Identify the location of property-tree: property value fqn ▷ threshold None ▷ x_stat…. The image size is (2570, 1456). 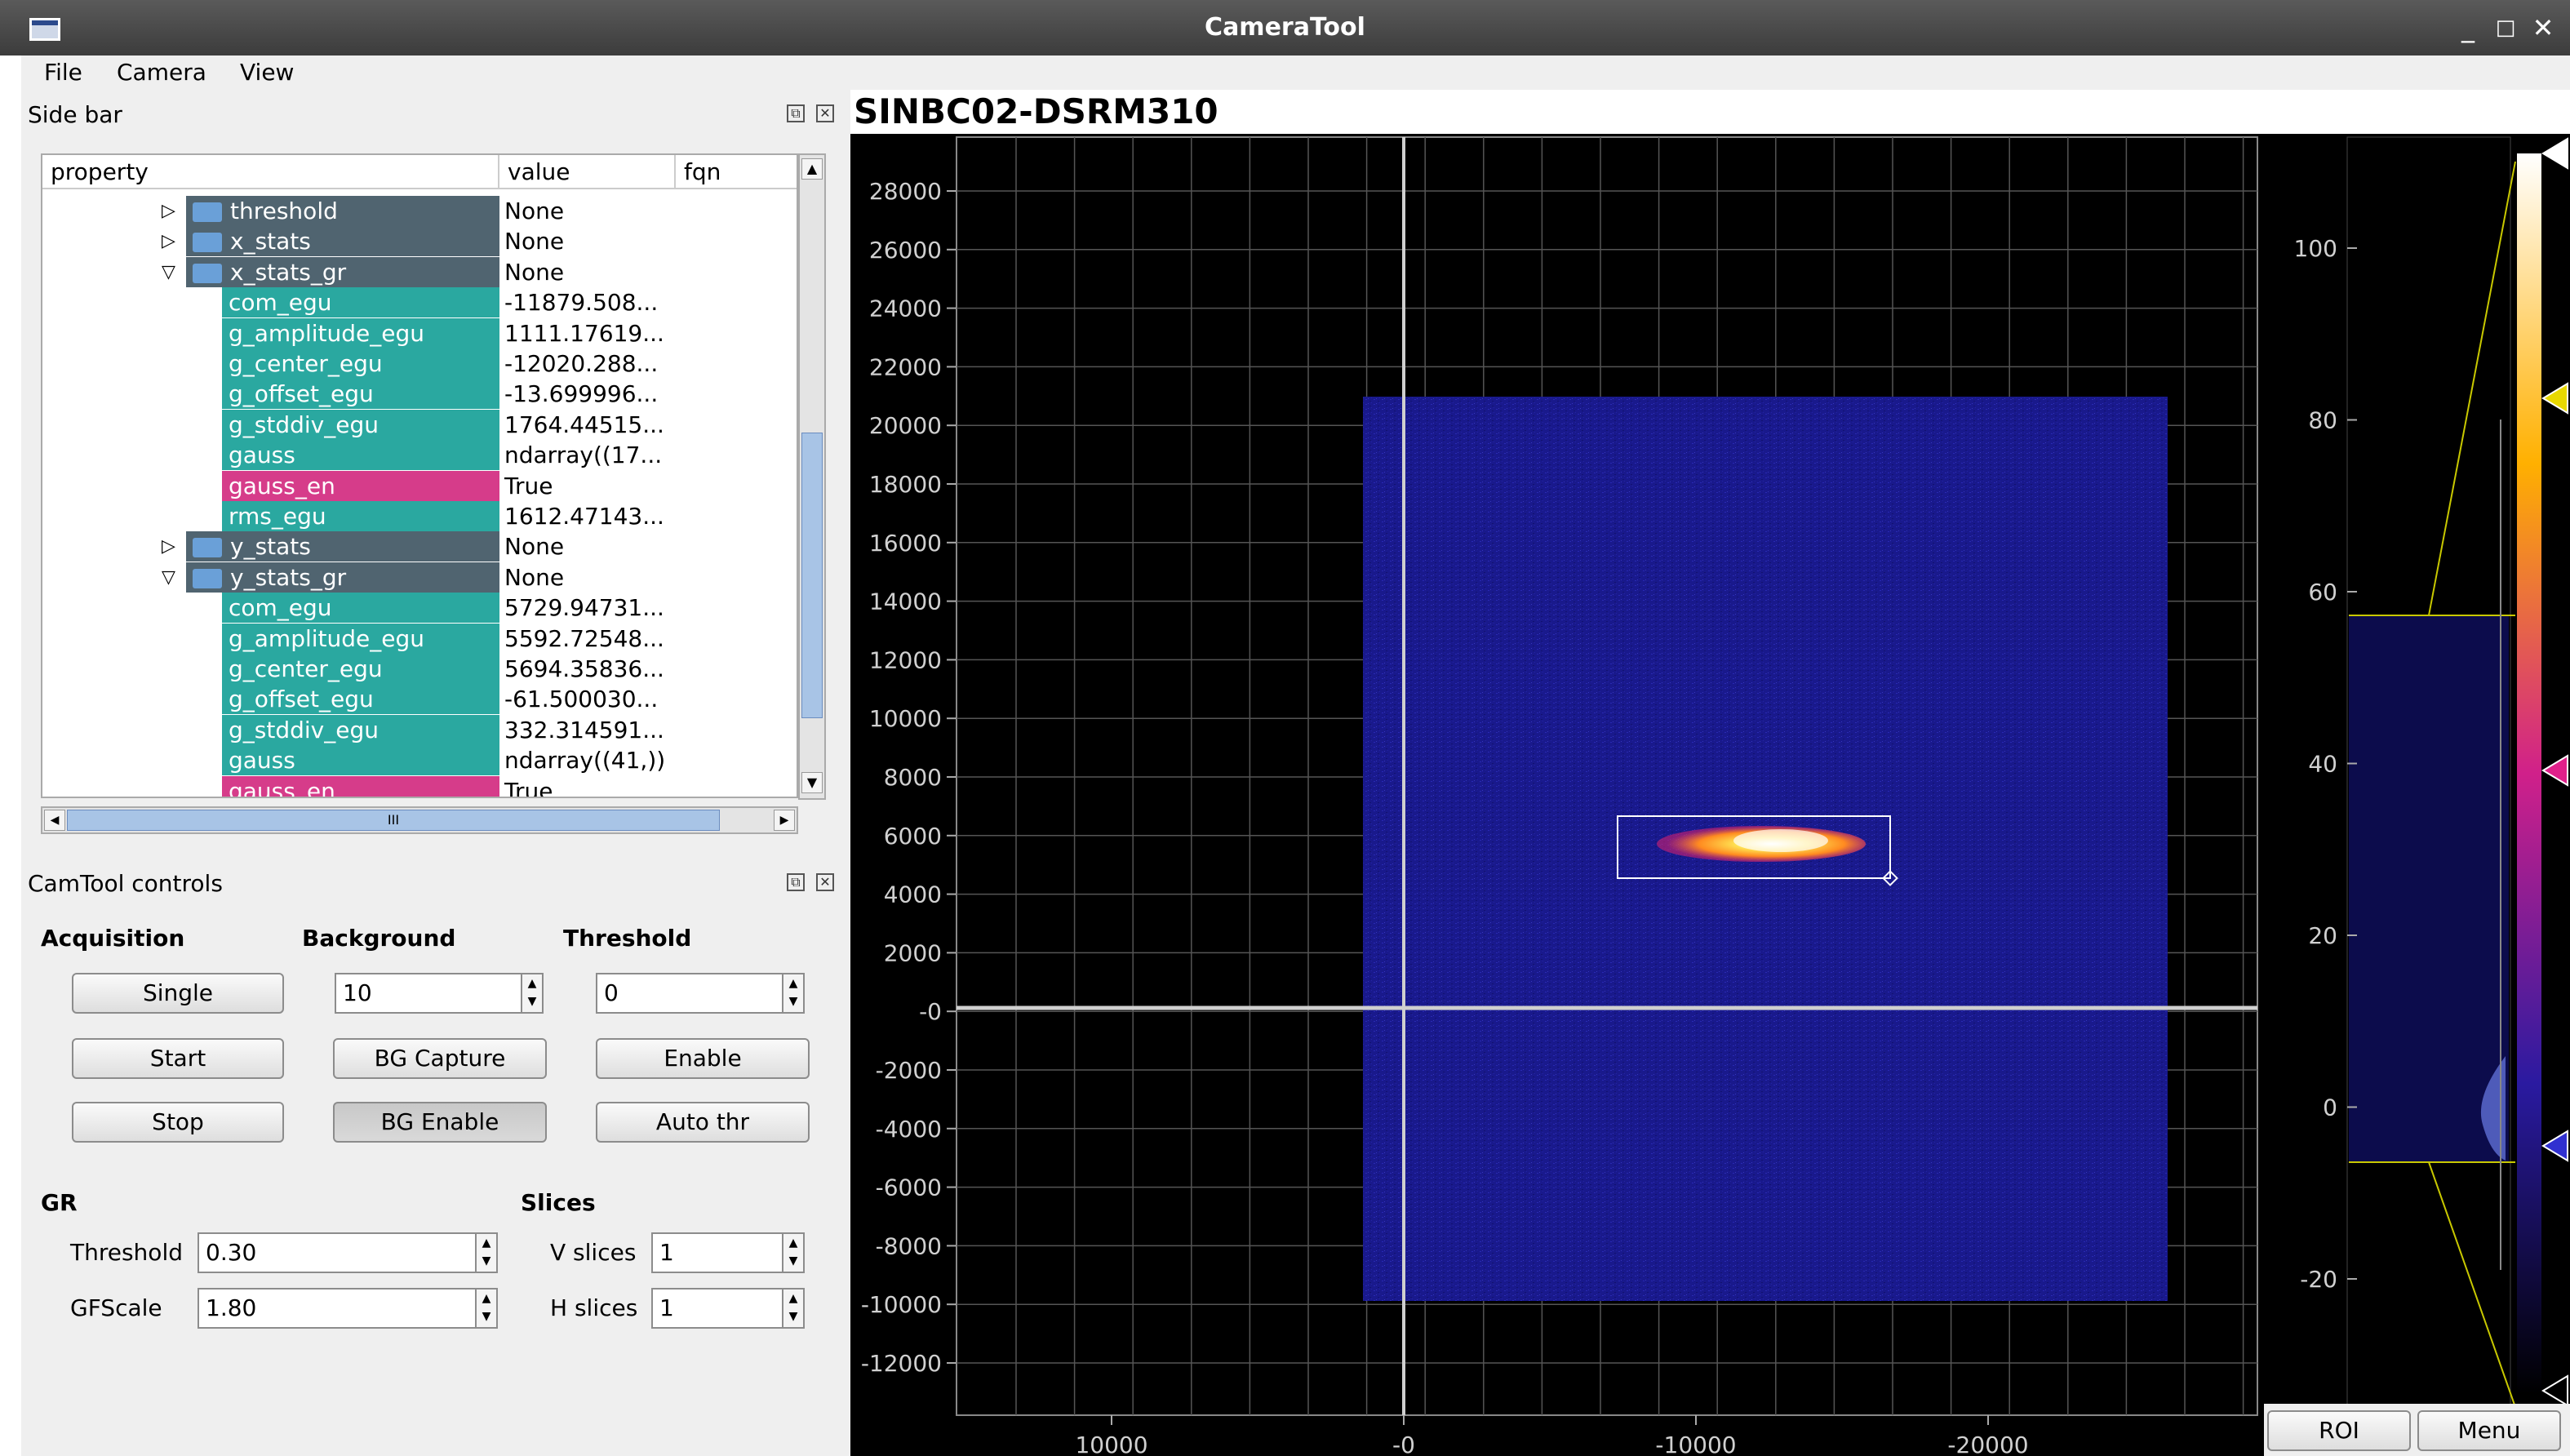
(420, 475).